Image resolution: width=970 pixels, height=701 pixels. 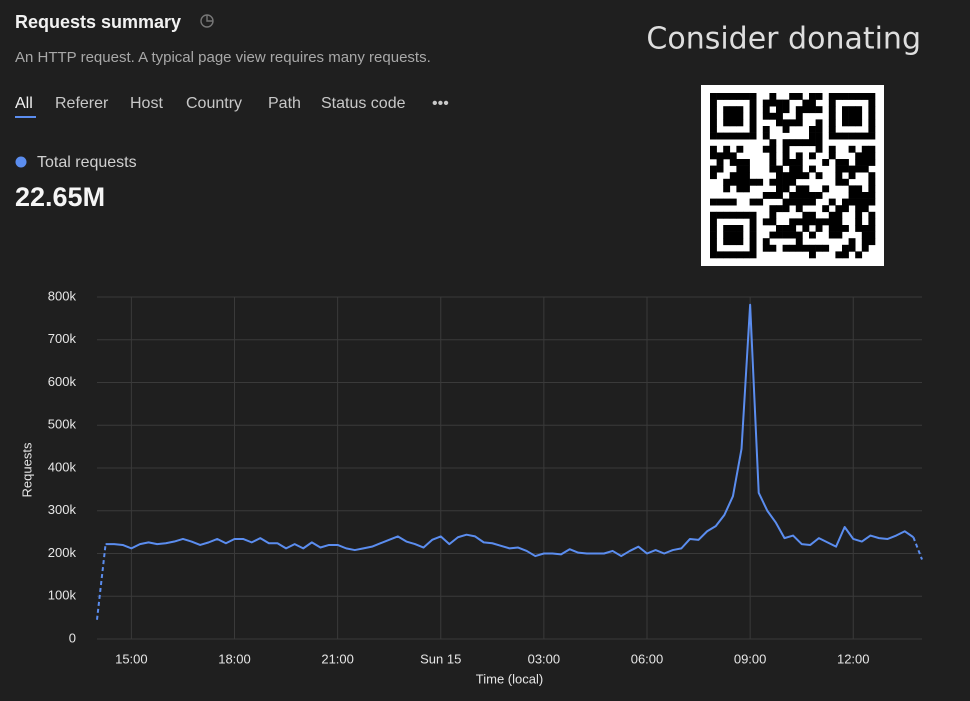 What do you see at coordinates (24, 103) in the screenshot?
I see `tab: All` at bounding box center [24, 103].